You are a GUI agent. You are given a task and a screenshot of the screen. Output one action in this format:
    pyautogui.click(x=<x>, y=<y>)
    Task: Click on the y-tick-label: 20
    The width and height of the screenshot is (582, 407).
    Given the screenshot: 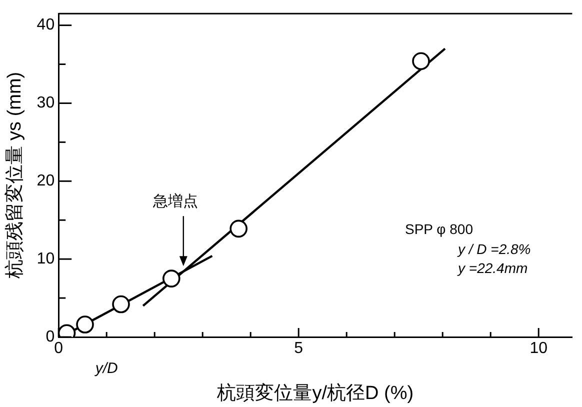 What is the action you would take?
    pyautogui.click(x=45, y=181)
    